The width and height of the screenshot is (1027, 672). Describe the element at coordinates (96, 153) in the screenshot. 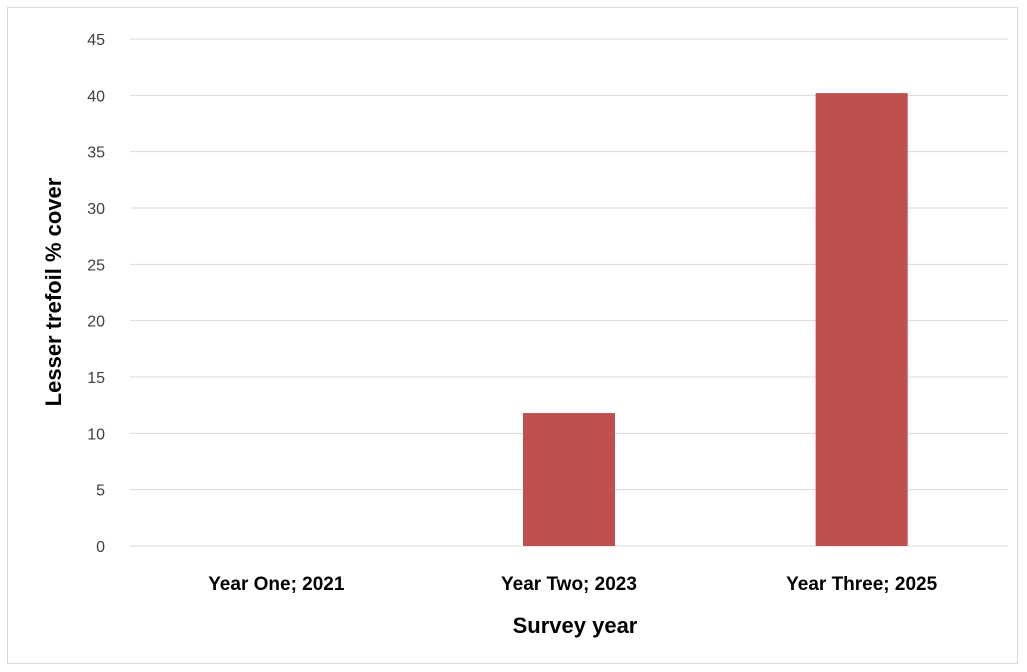

I see `y-tick-label: 35` at that location.